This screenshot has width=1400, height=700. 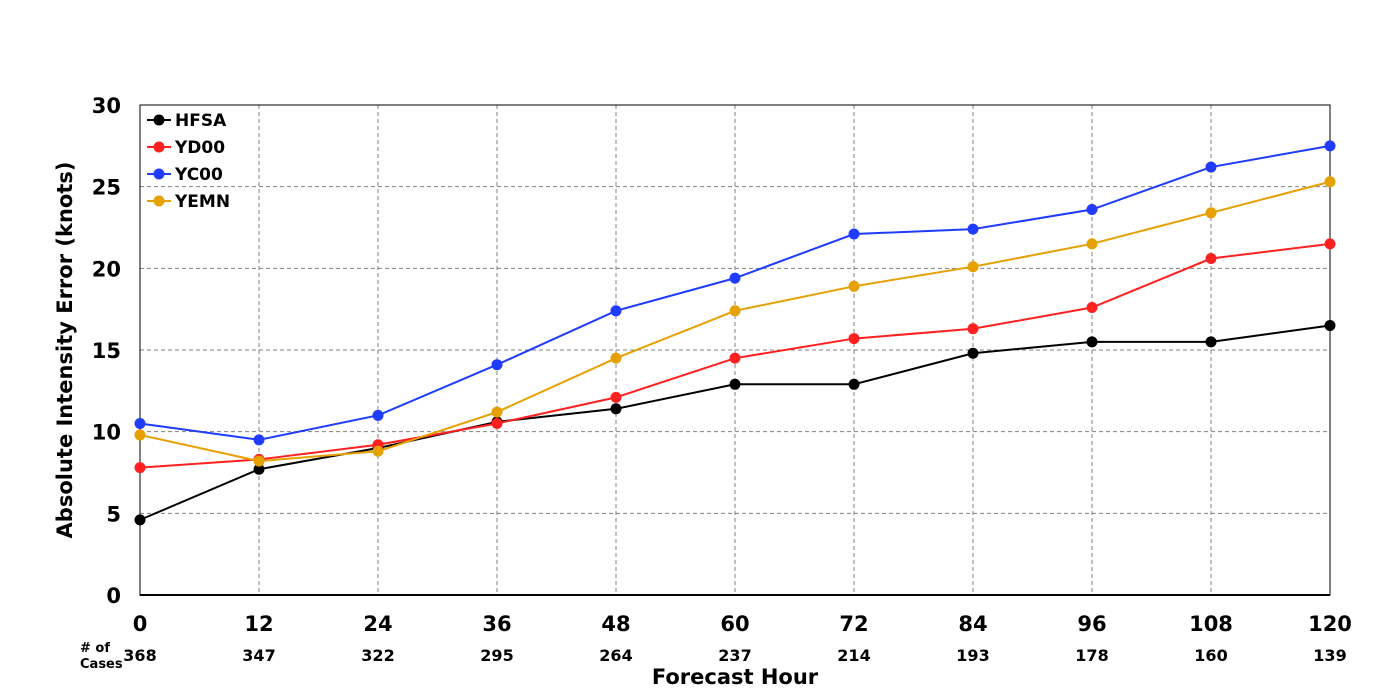 I want to click on legend-item-yc00: YC00, so click(x=185, y=175).